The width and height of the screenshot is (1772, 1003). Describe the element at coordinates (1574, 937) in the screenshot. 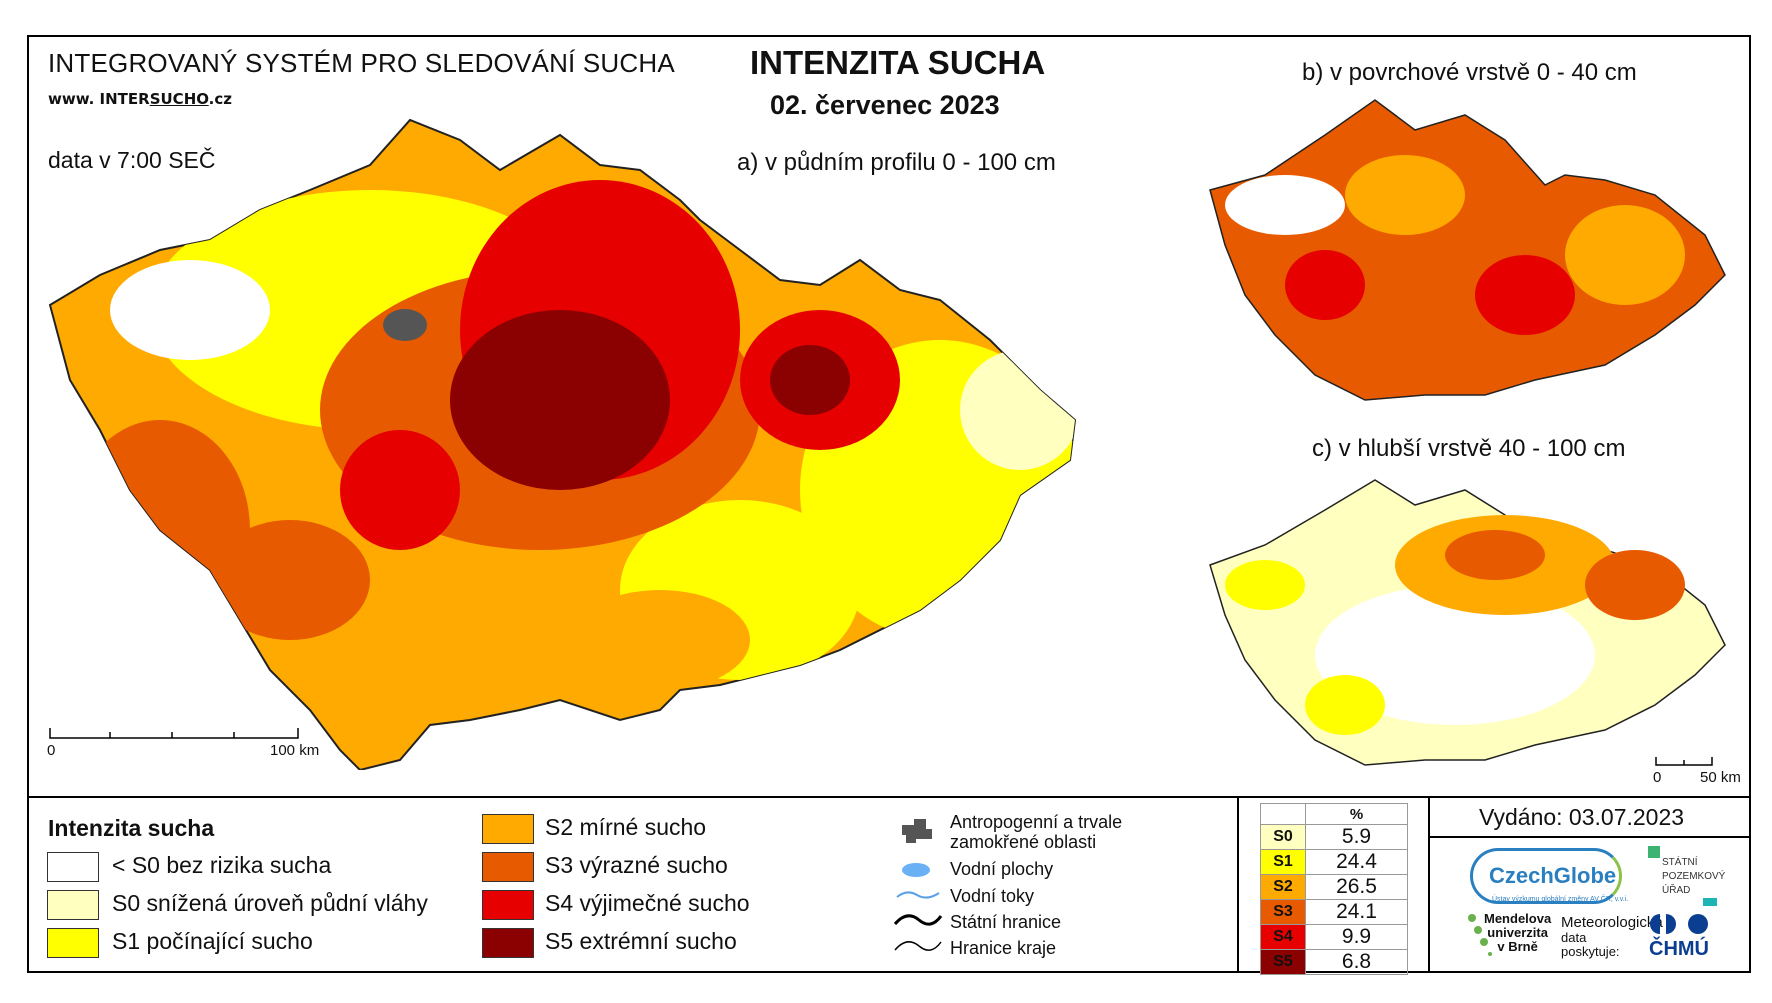

I see `meteo-line2: data` at that location.